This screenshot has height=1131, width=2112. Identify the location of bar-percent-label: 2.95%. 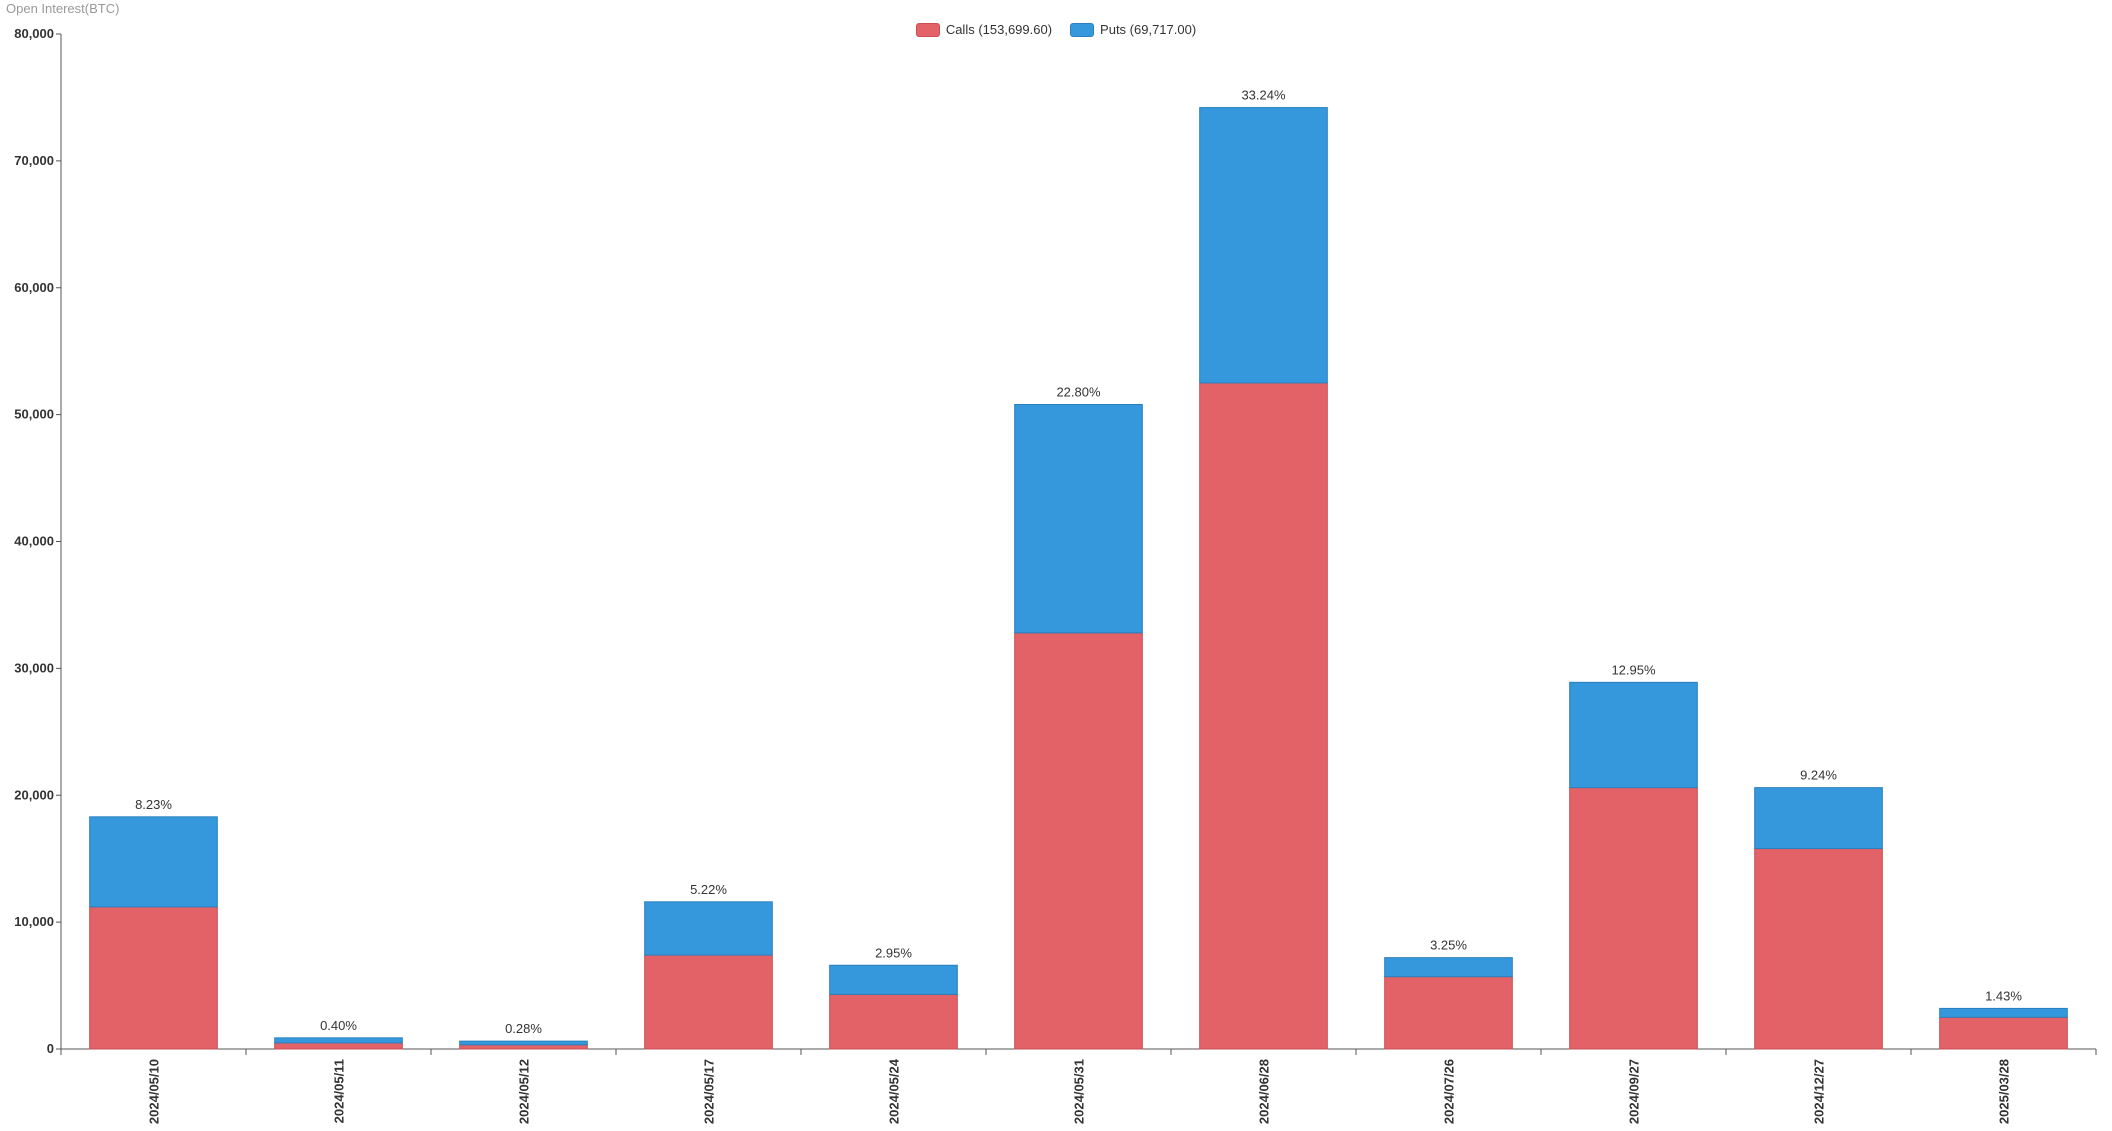
(893, 952).